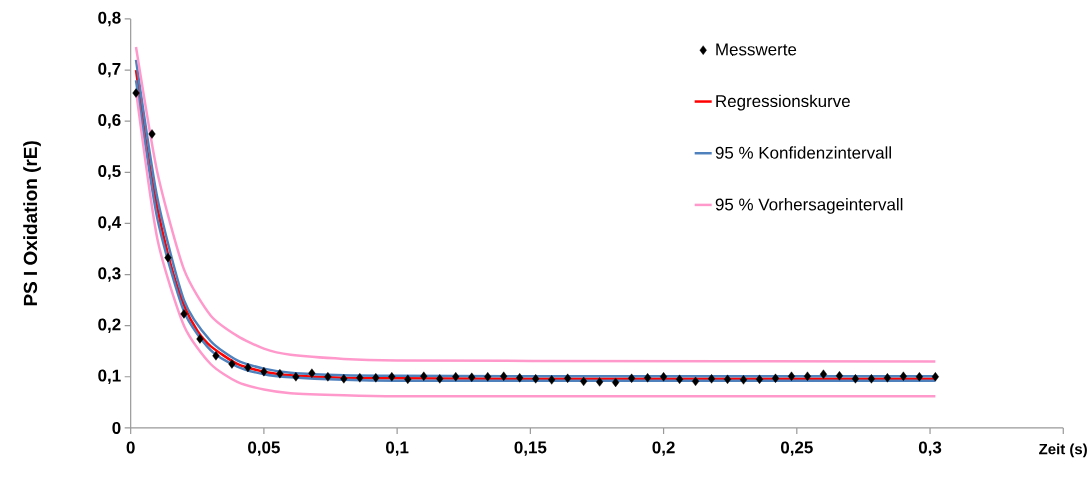 Image resolution: width=1091 pixels, height=483 pixels. Describe the element at coordinates (930, 448) in the screenshot. I see `x-tick-label: 0,3` at that location.